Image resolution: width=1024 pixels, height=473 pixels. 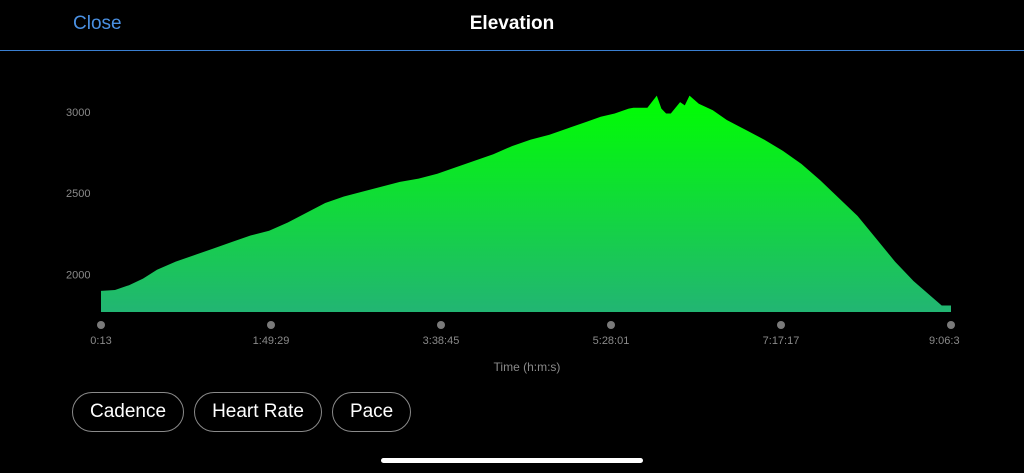 What do you see at coordinates (371, 412) in the screenshot?
I see `pace-chip: Pace` at bounding box center [371, 412].